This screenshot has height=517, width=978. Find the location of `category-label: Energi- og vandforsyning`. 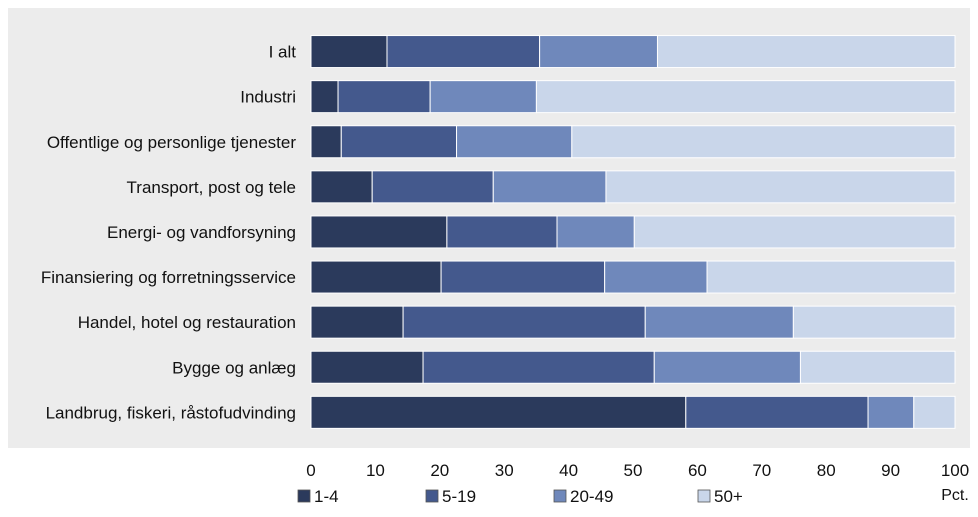

category-label: Energi- og vandforsyning is located at coordinates (201, 232).